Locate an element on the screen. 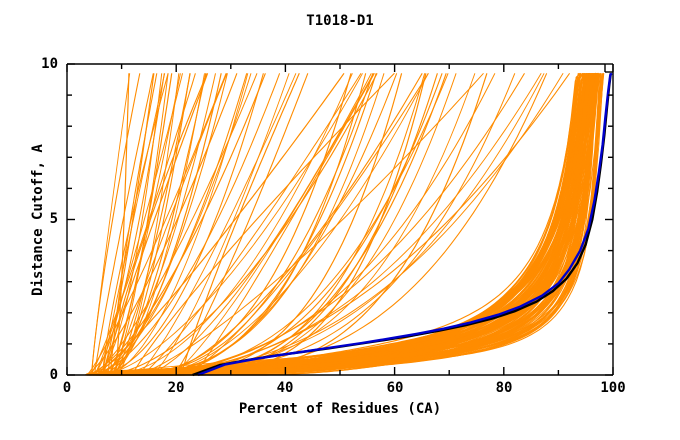 Image resolution: width=680 pixels, height=440 pixels. y-tick-label-0: 0 is located at coordinates (53, 375).